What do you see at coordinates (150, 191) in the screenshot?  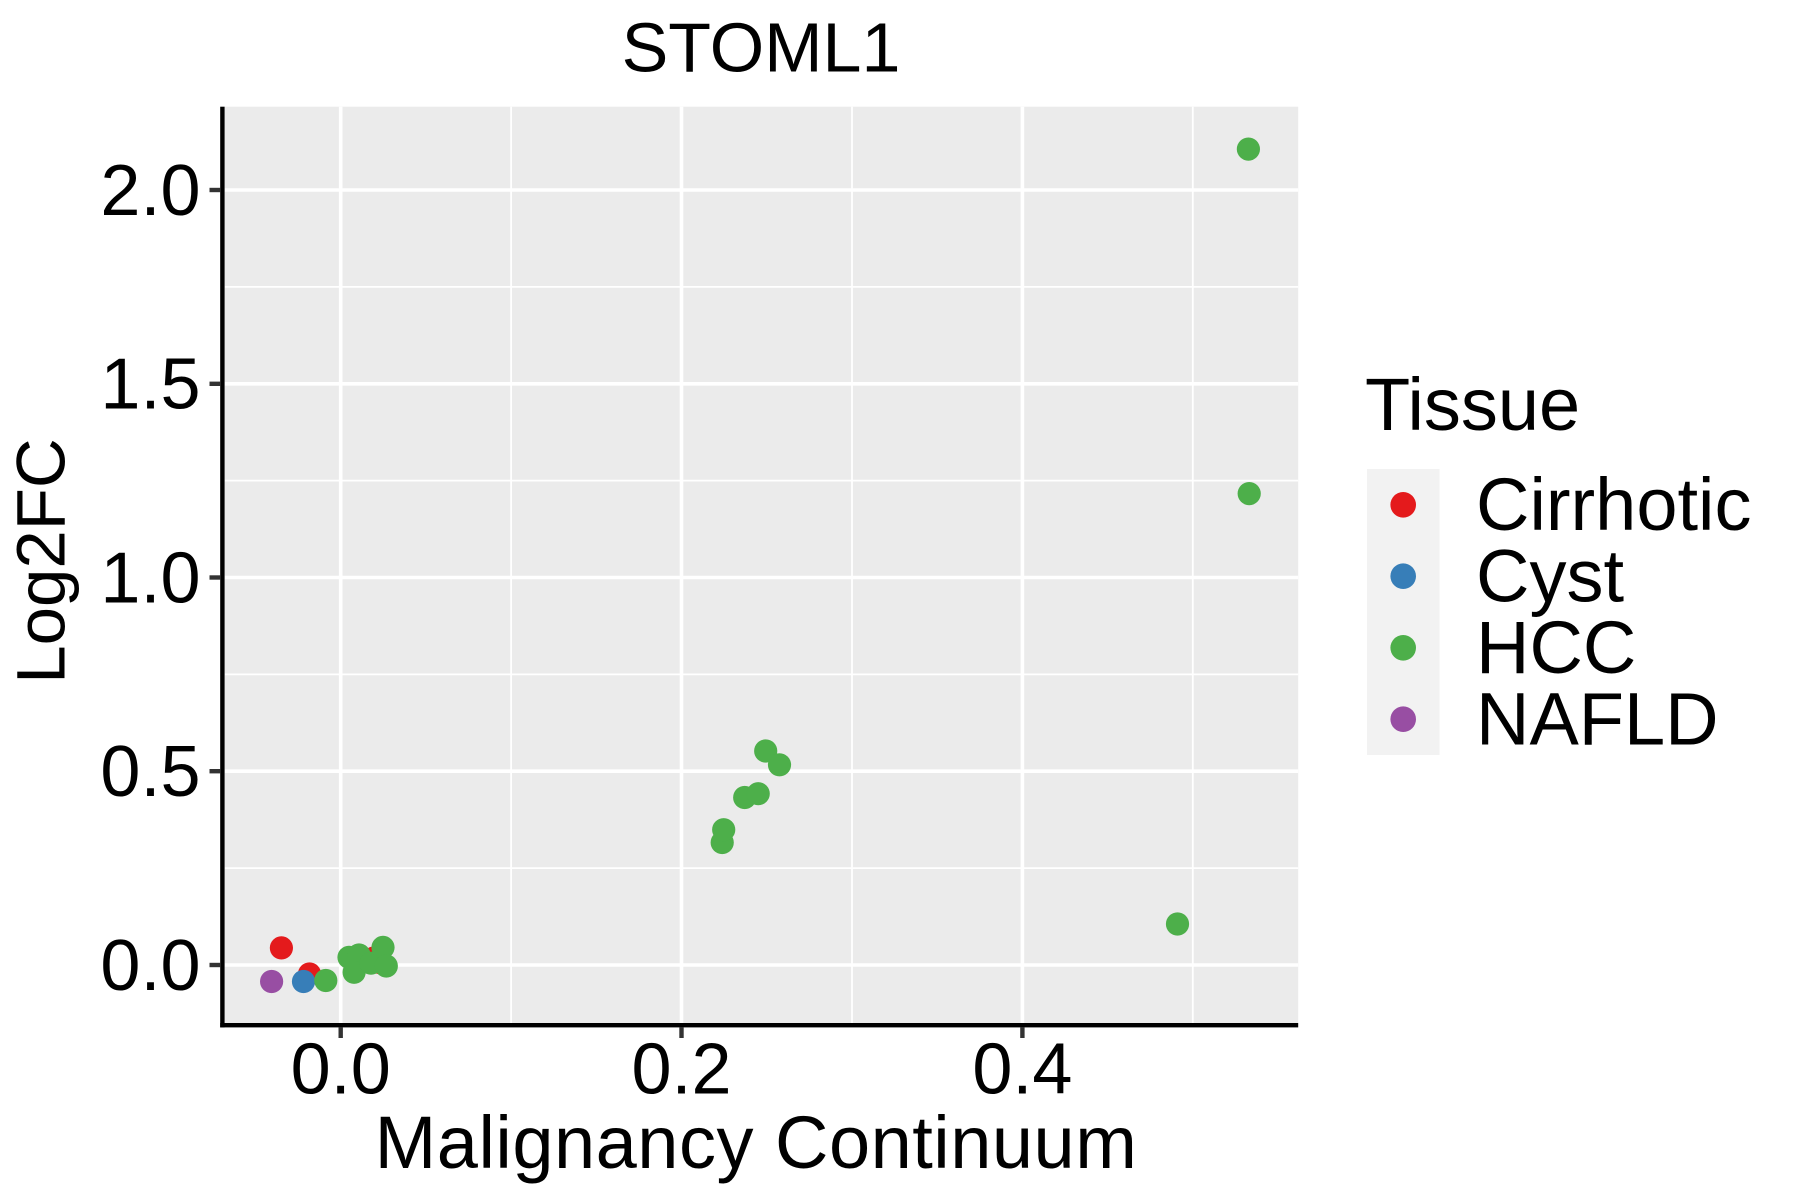 I see `svg-text: 2.0` at bounding box center [150, 191].